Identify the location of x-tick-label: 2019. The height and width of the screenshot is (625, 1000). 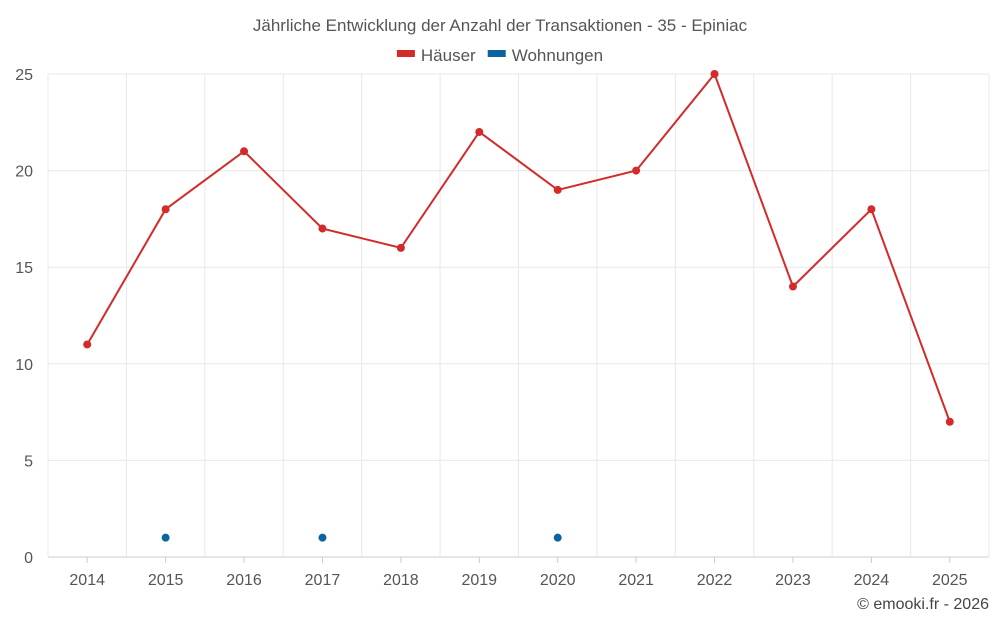
(479, 580).